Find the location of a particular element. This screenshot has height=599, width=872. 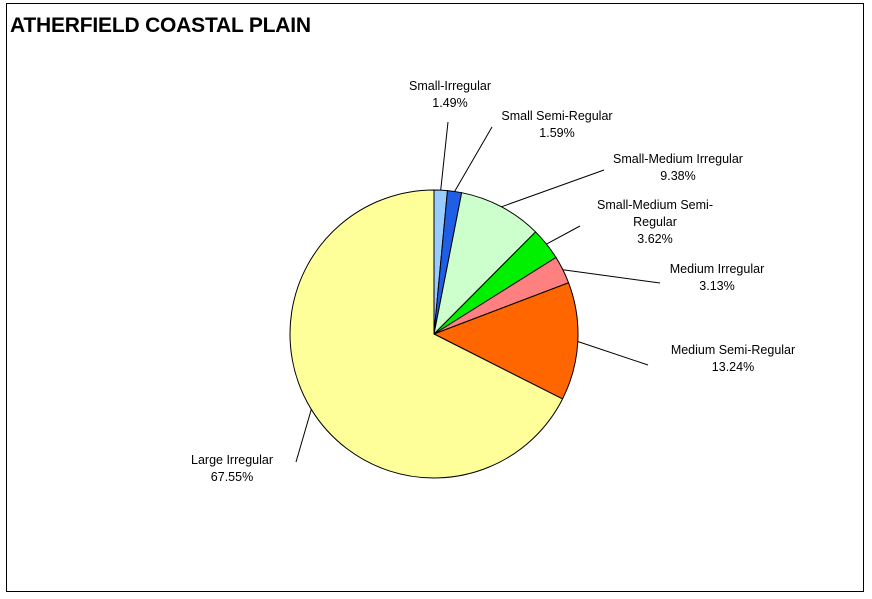

slice-name-label: Medium Irregular is located at coordinates (717, 269).